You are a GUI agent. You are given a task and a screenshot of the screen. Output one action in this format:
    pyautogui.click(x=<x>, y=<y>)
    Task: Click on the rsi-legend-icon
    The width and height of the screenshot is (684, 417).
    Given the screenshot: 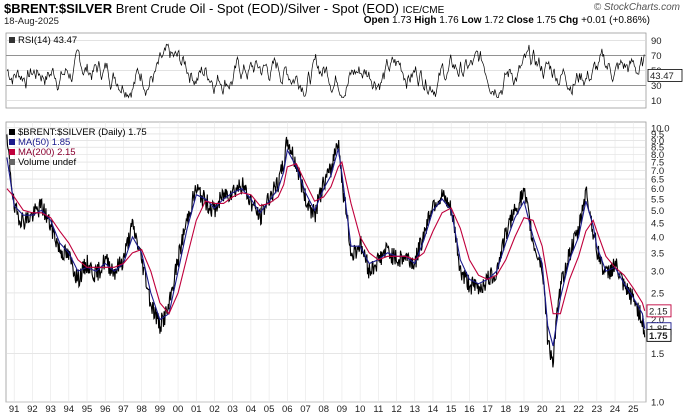 What is the action you would take?
    pyautogui.click(x=12, y=40)
    